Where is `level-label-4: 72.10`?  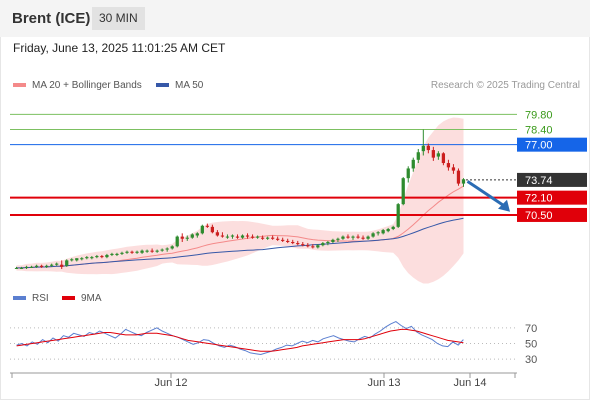
level-label-4: 72.10 is located at coordinates (539, 199).